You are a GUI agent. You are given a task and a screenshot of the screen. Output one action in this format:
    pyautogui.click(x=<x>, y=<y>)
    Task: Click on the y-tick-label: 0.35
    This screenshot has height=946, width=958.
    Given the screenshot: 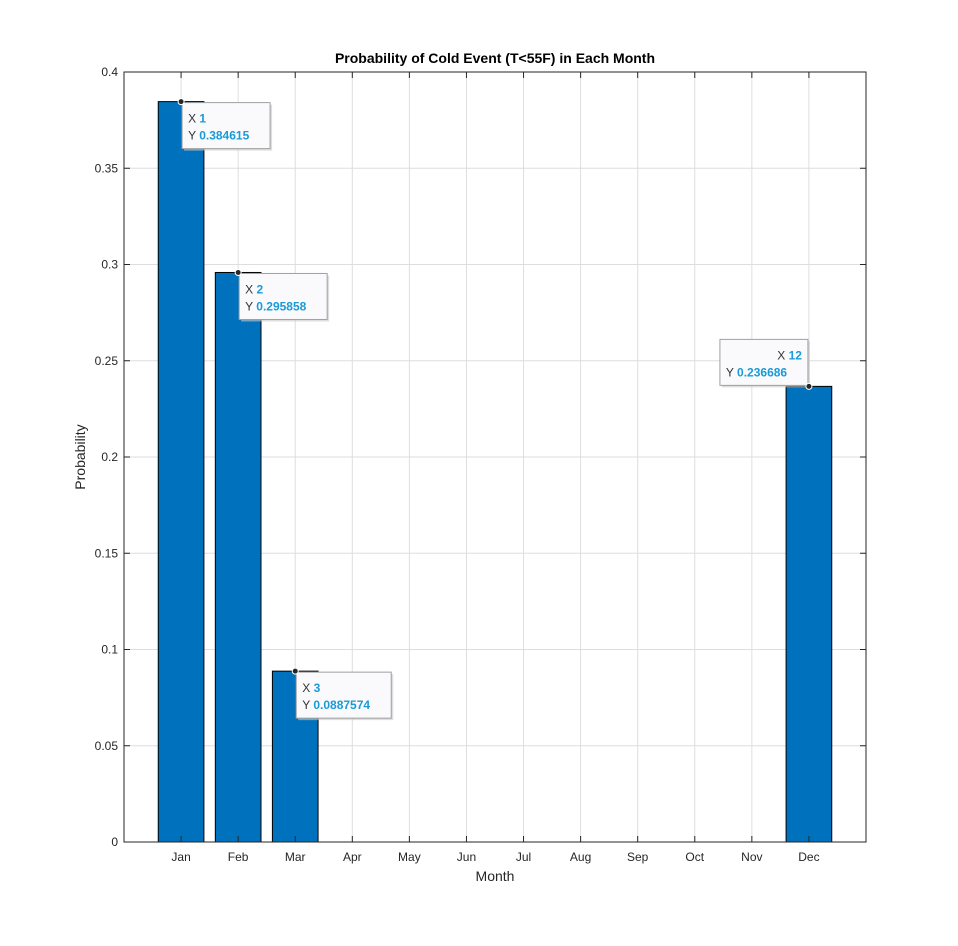 What is the action you would take?
    pyautogui.click(x=107, y=168)
    